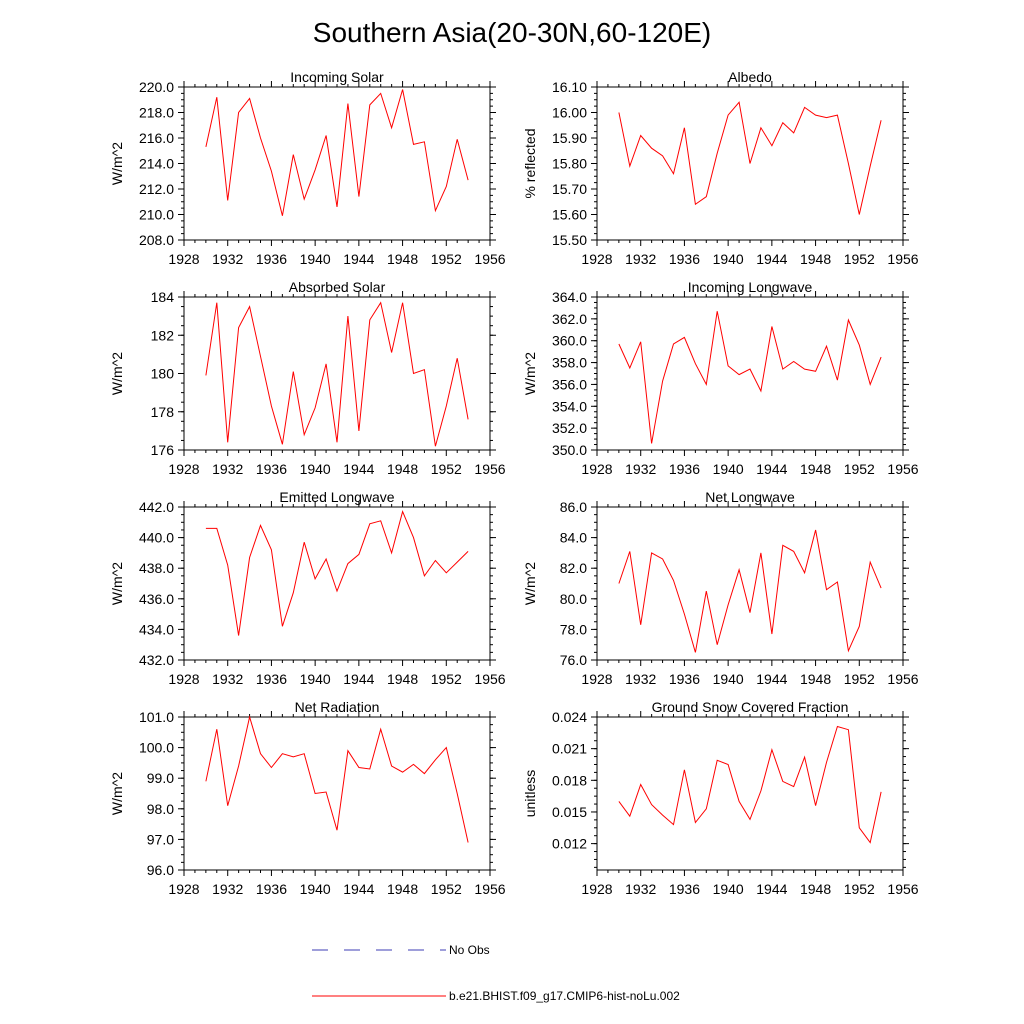  I want to click on panel-title: Net Radiation, so click(337, 707).